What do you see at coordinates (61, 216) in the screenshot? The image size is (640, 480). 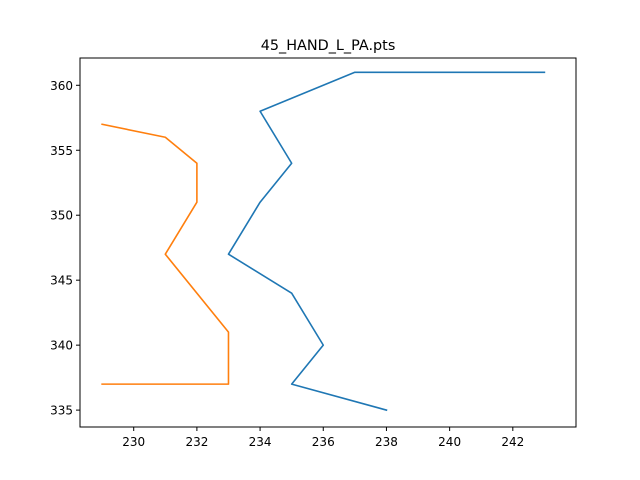 I see `y-tick-label: 350` at bounding box center [61, 216].